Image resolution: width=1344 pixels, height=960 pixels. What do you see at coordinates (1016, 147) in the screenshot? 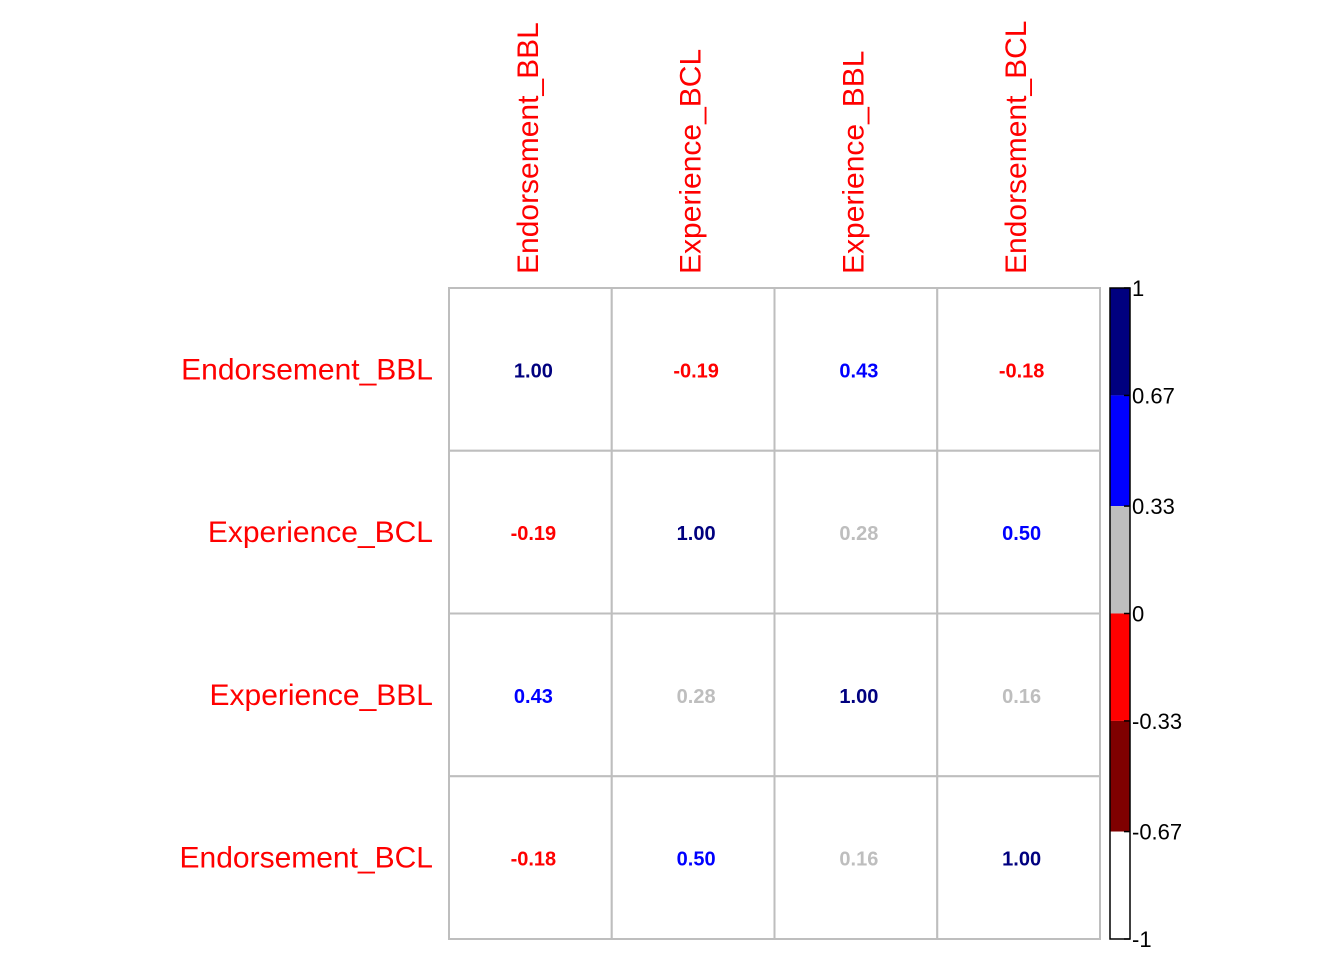
I see `column-label: Endorsement_BCL` at bounding box center [1016, 147].